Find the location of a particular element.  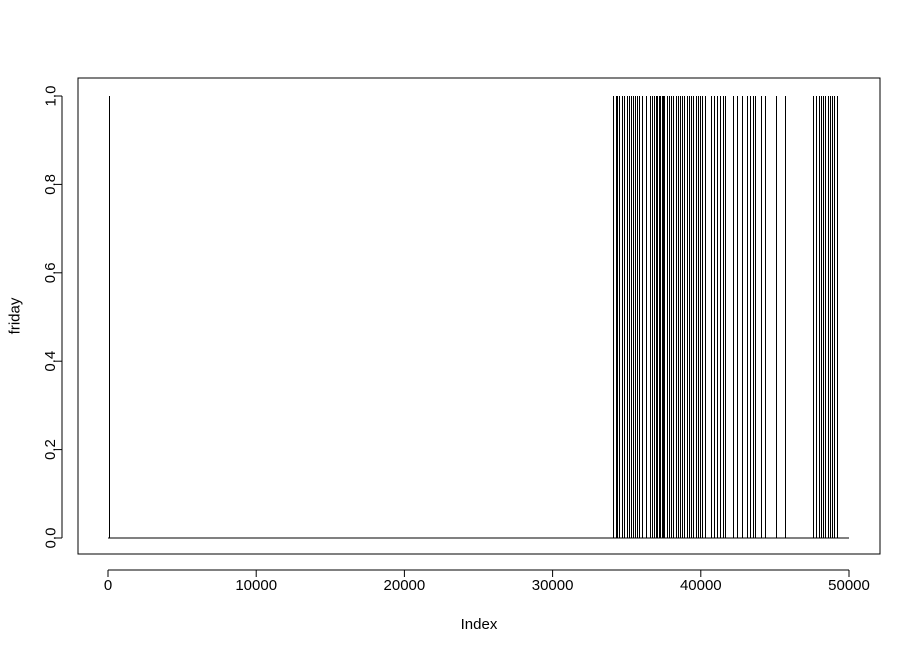

y-axis-label: friday is located at coordinates (14, 315).